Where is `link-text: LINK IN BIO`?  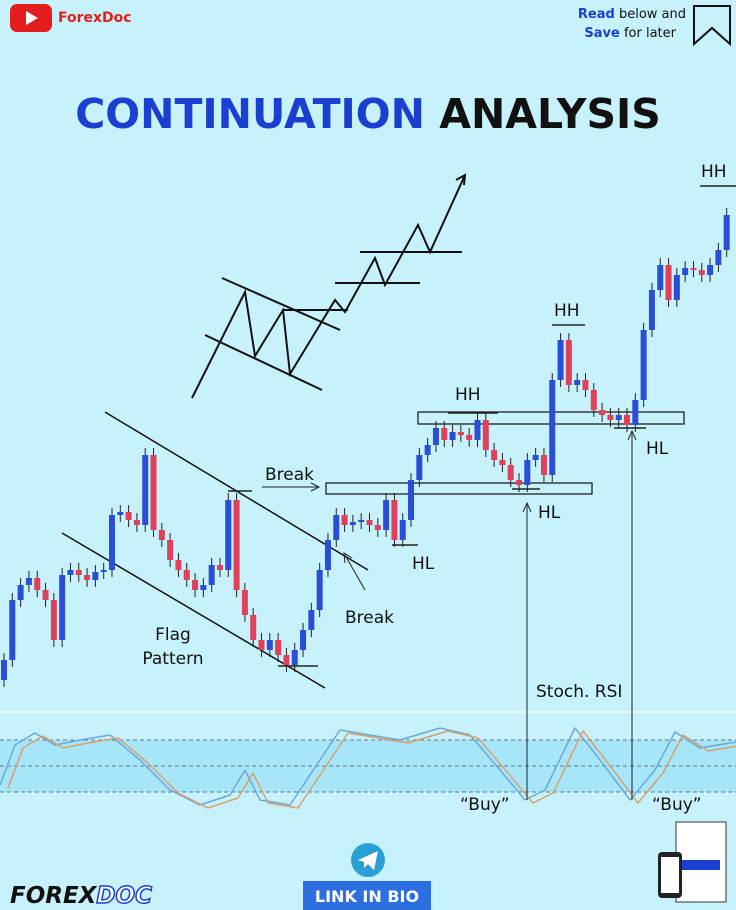 link-text: LINK IN BIO is located at coordinates (367, 896).